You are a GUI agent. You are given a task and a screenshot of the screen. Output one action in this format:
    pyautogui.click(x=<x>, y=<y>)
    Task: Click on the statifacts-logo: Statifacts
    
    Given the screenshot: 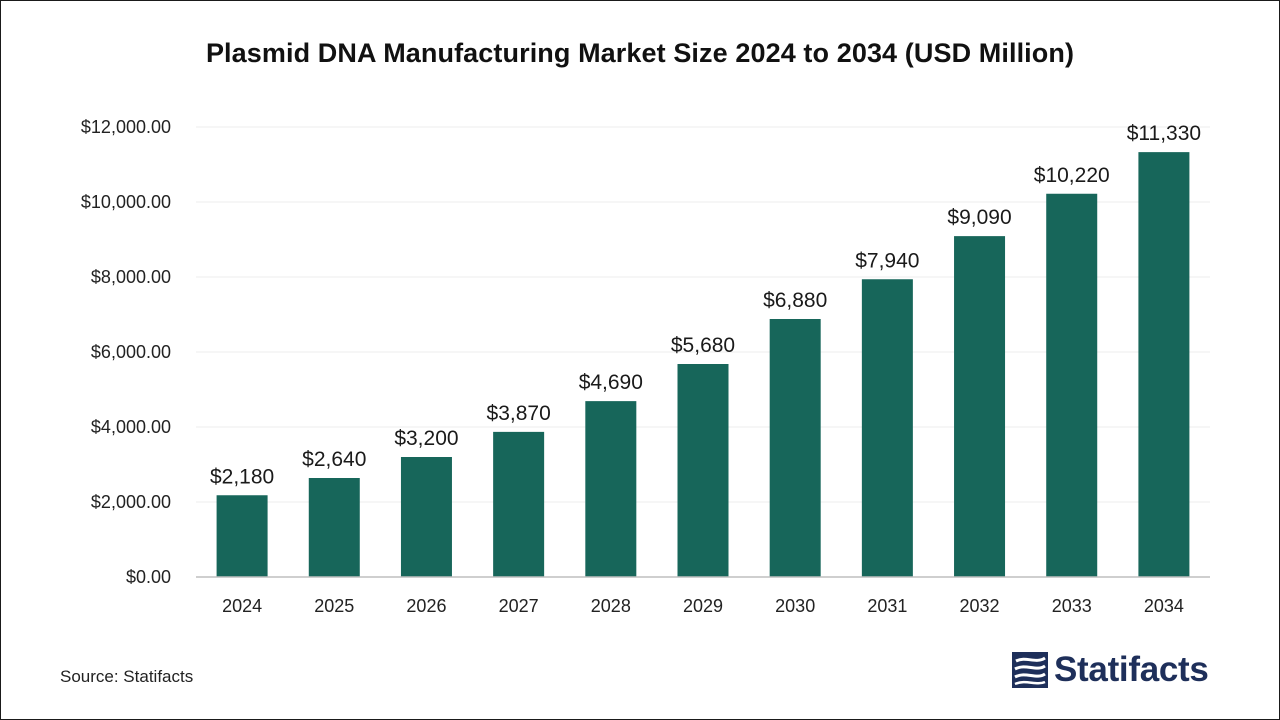 What is the action you would take?
    pyautogui.click(x=1110, y=670)
    